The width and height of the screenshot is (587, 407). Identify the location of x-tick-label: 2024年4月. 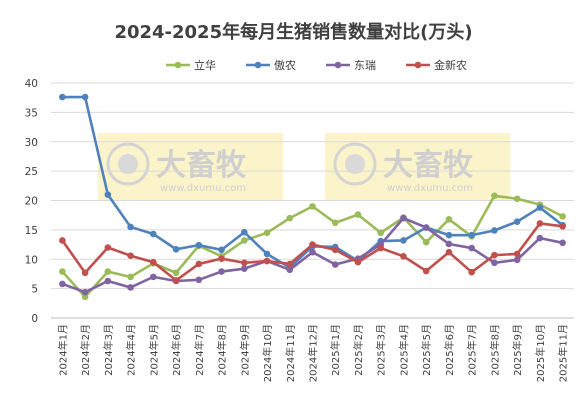
(131, 350).